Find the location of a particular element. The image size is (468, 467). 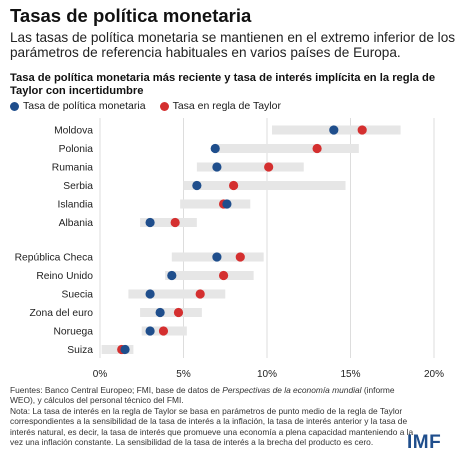

legend-item-policy: Tasa de política monetaria is located at coordinates (78, 106).